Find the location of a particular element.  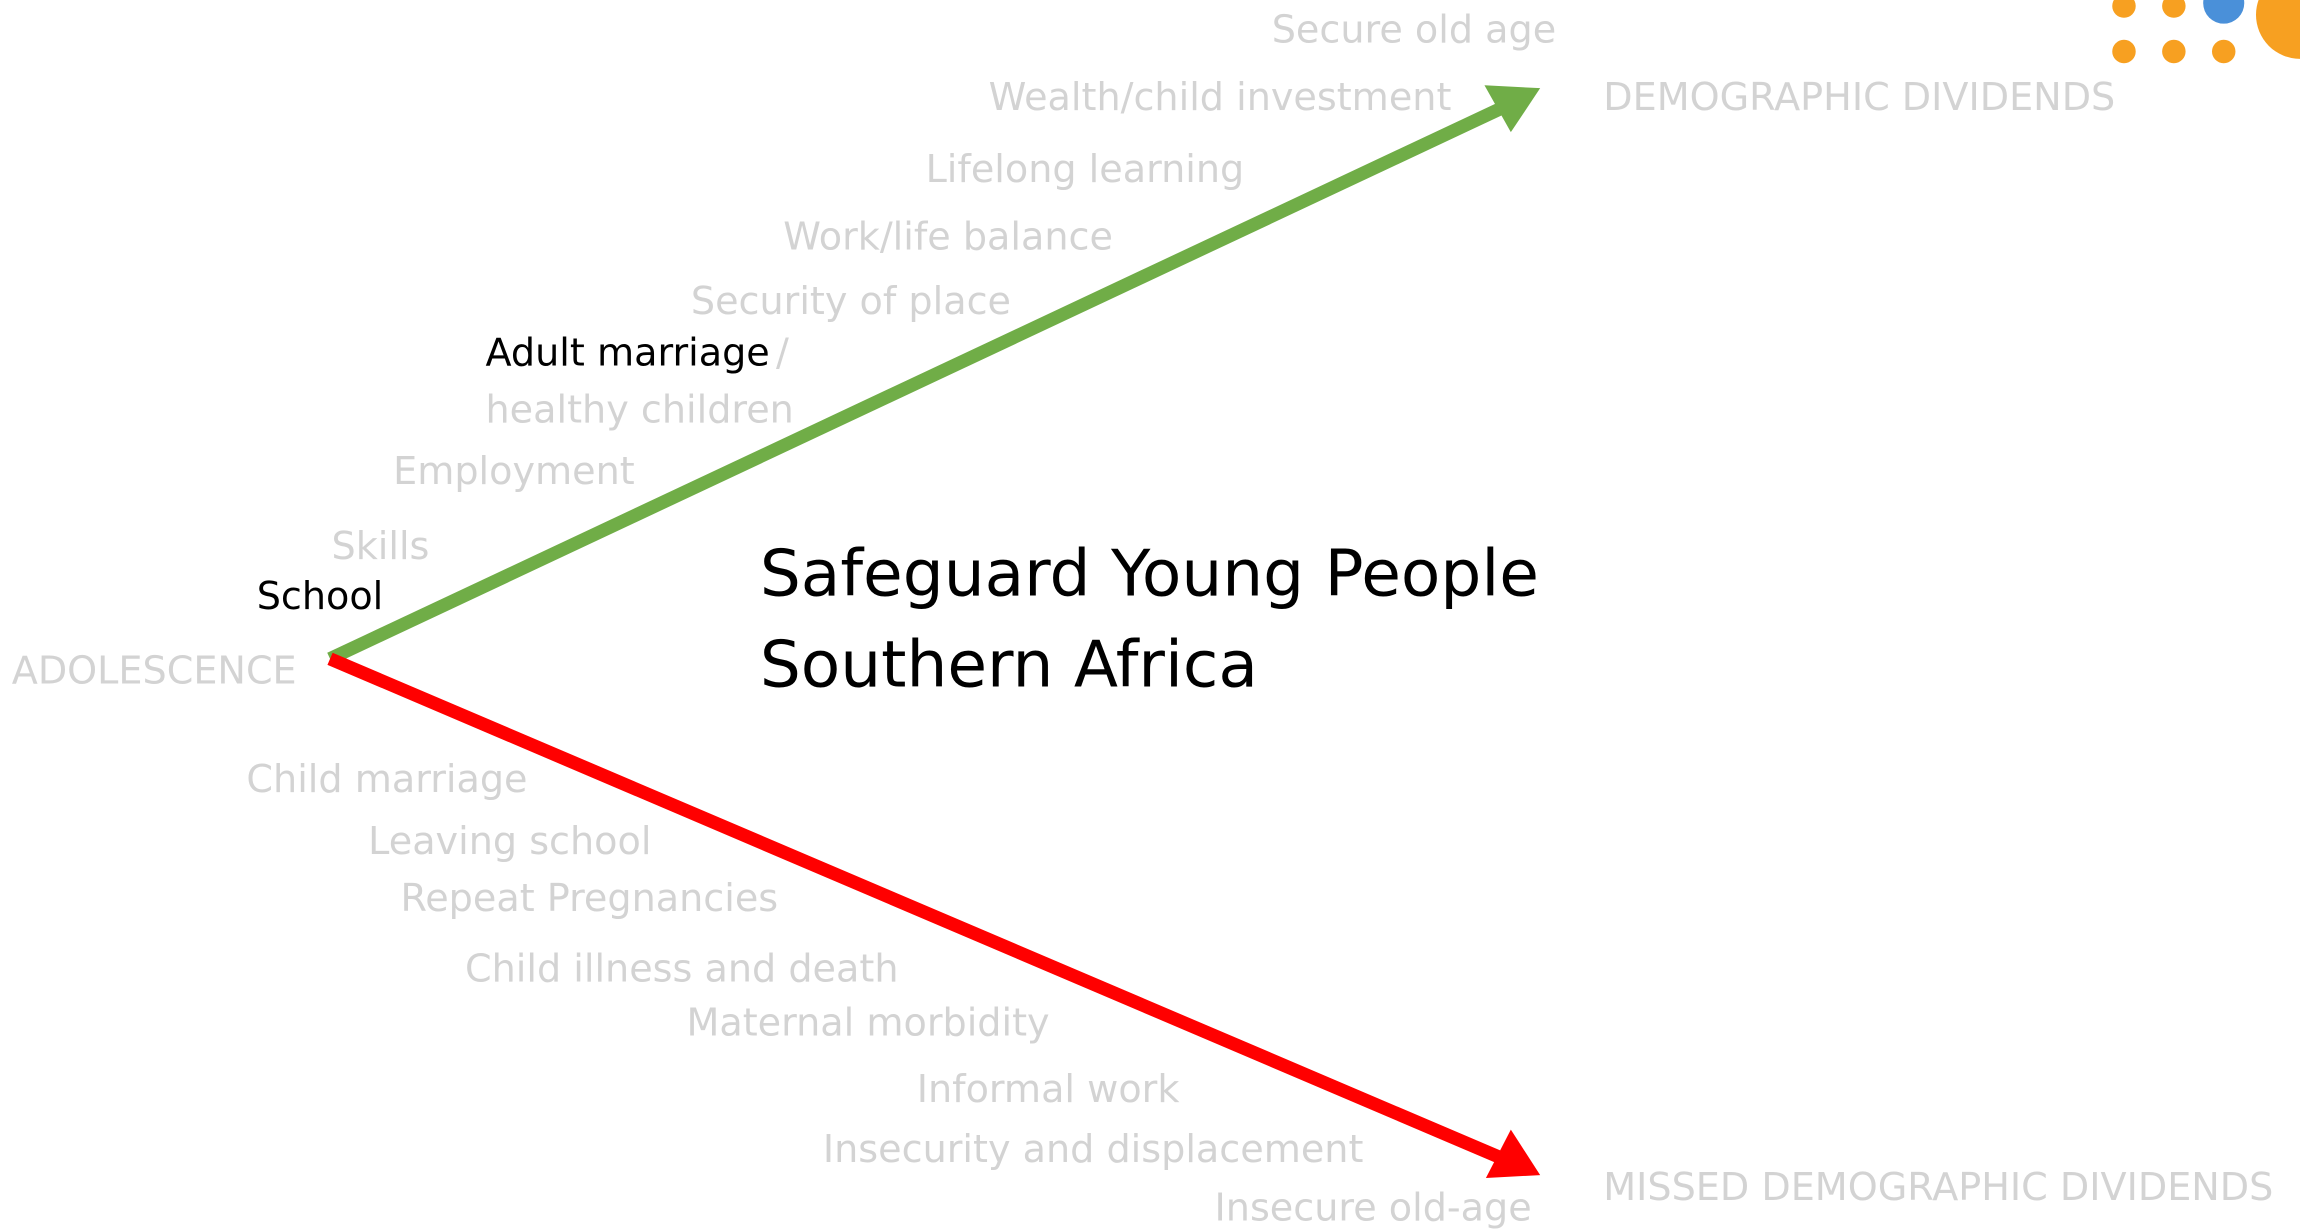

path-label: Secure old age is located at coordinates (1414, 30).